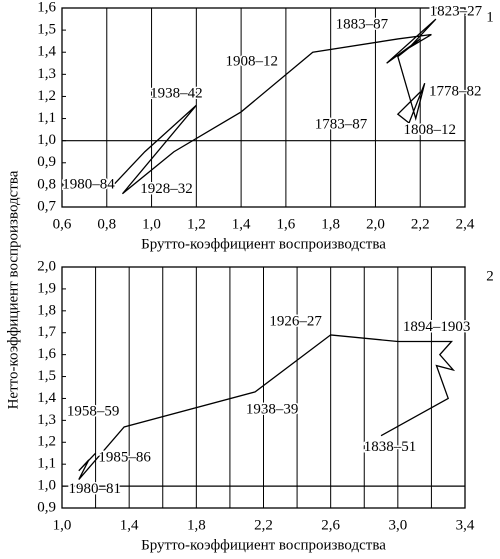  What do you see at coordinates (166, 189) in the screenshot?
I see `point-label: 1928–32` at bounding box center [166, 189].